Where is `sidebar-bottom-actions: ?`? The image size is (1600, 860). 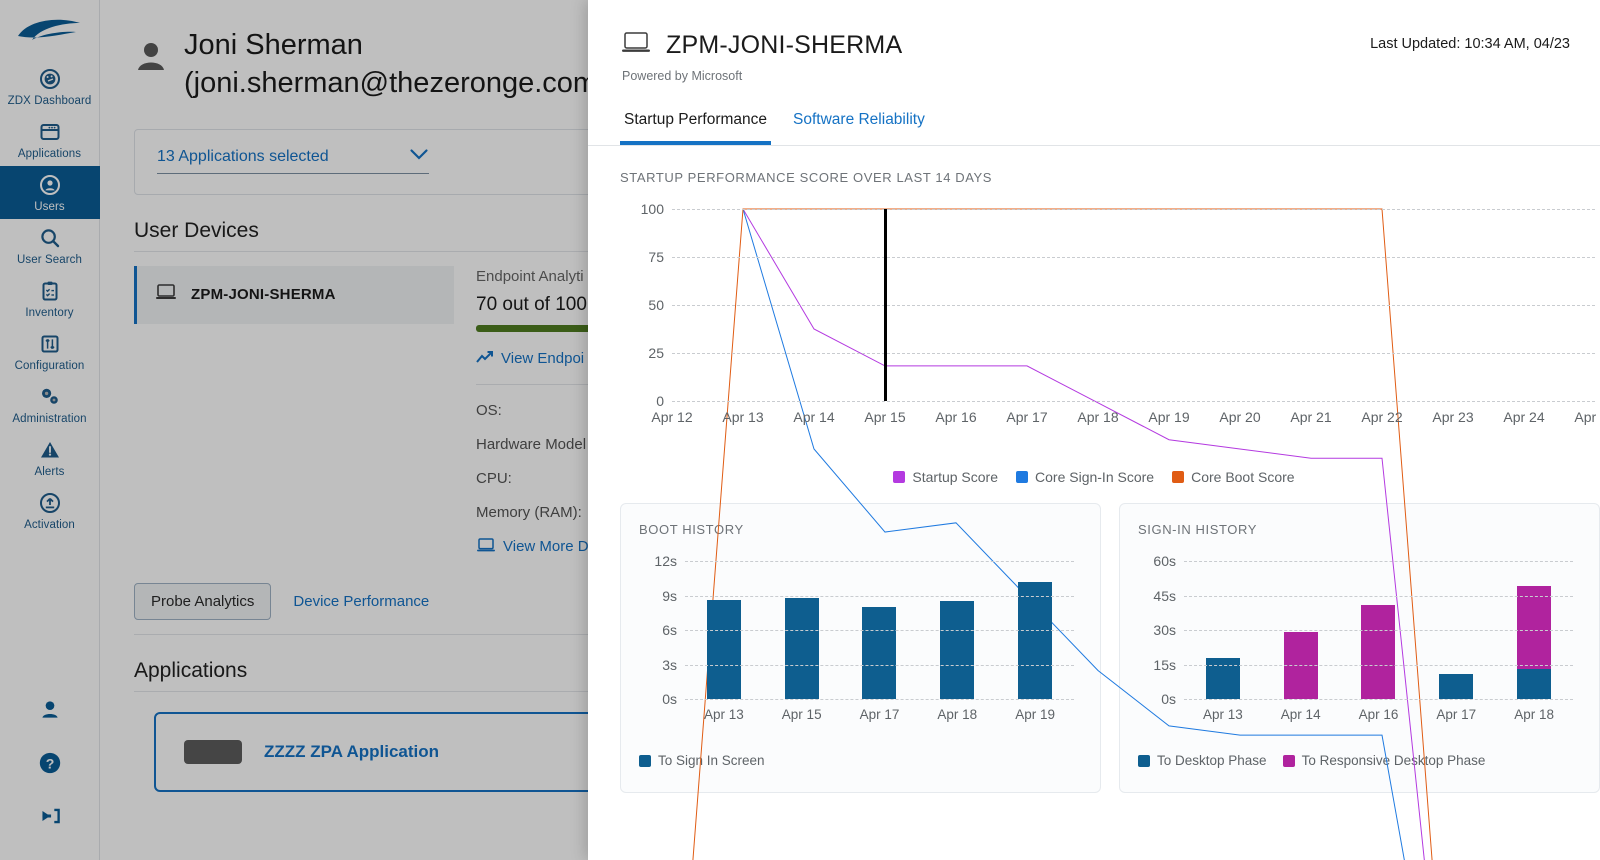 sidebar-bottom-actions: ? is located at coordinates (50, 765).